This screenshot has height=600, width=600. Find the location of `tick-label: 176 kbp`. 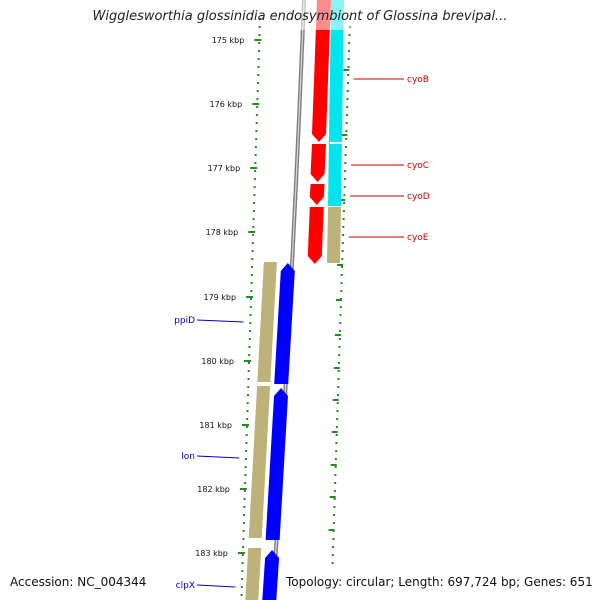

tick-label: 176 kbp is located at coordinates (226, 104).